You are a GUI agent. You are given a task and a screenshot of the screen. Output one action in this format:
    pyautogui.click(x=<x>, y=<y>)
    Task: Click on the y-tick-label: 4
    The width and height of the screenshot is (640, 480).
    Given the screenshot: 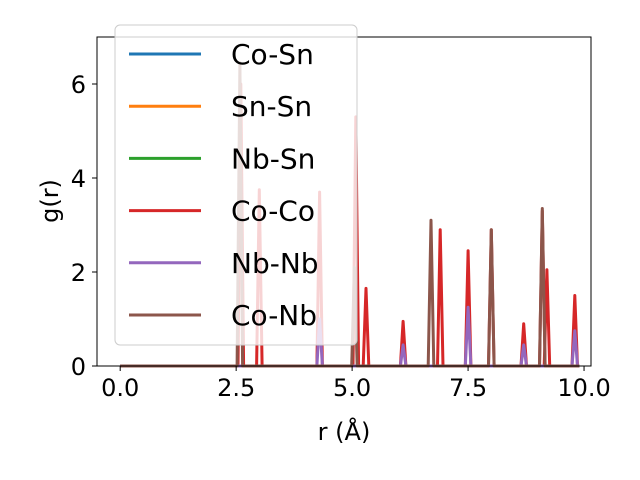 What is the action you would take?
    pyautogui.click(x=78, y=179)
    